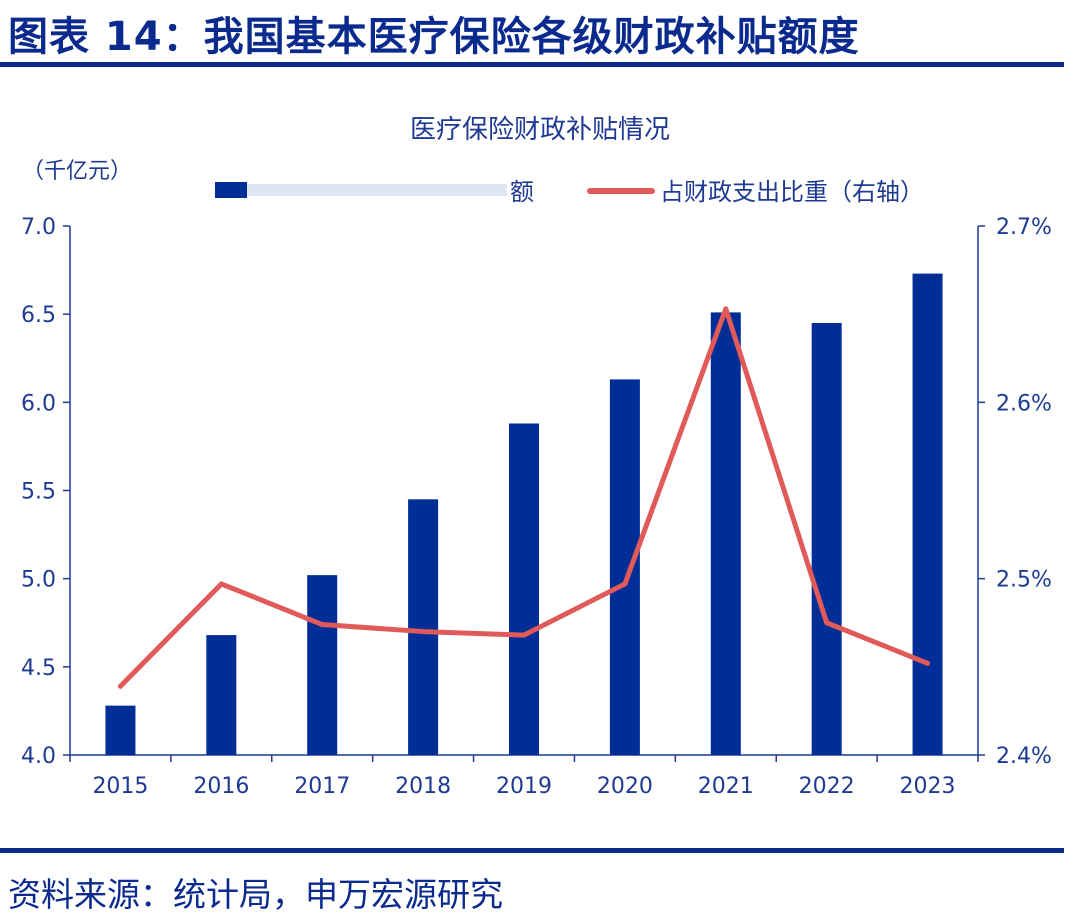 The height and width of the screenshot is (921, 1080). Describe the element at coordinates (38, 492) in the screenshot. I see `left-tick-label: 5.5` at that location.